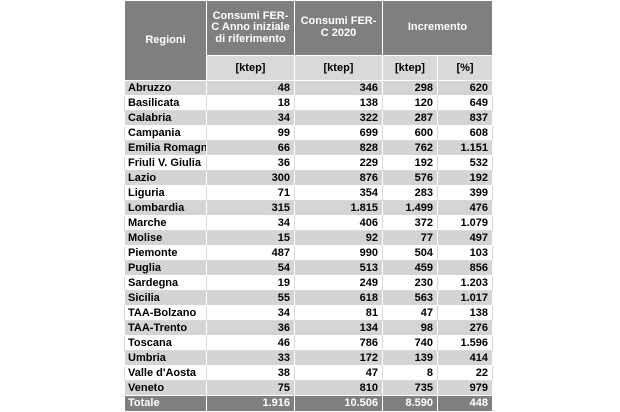  Describe the element at coordinates (465, 223) in the screenshot. I see `cell-incremento-percent: 1.079` at that location.